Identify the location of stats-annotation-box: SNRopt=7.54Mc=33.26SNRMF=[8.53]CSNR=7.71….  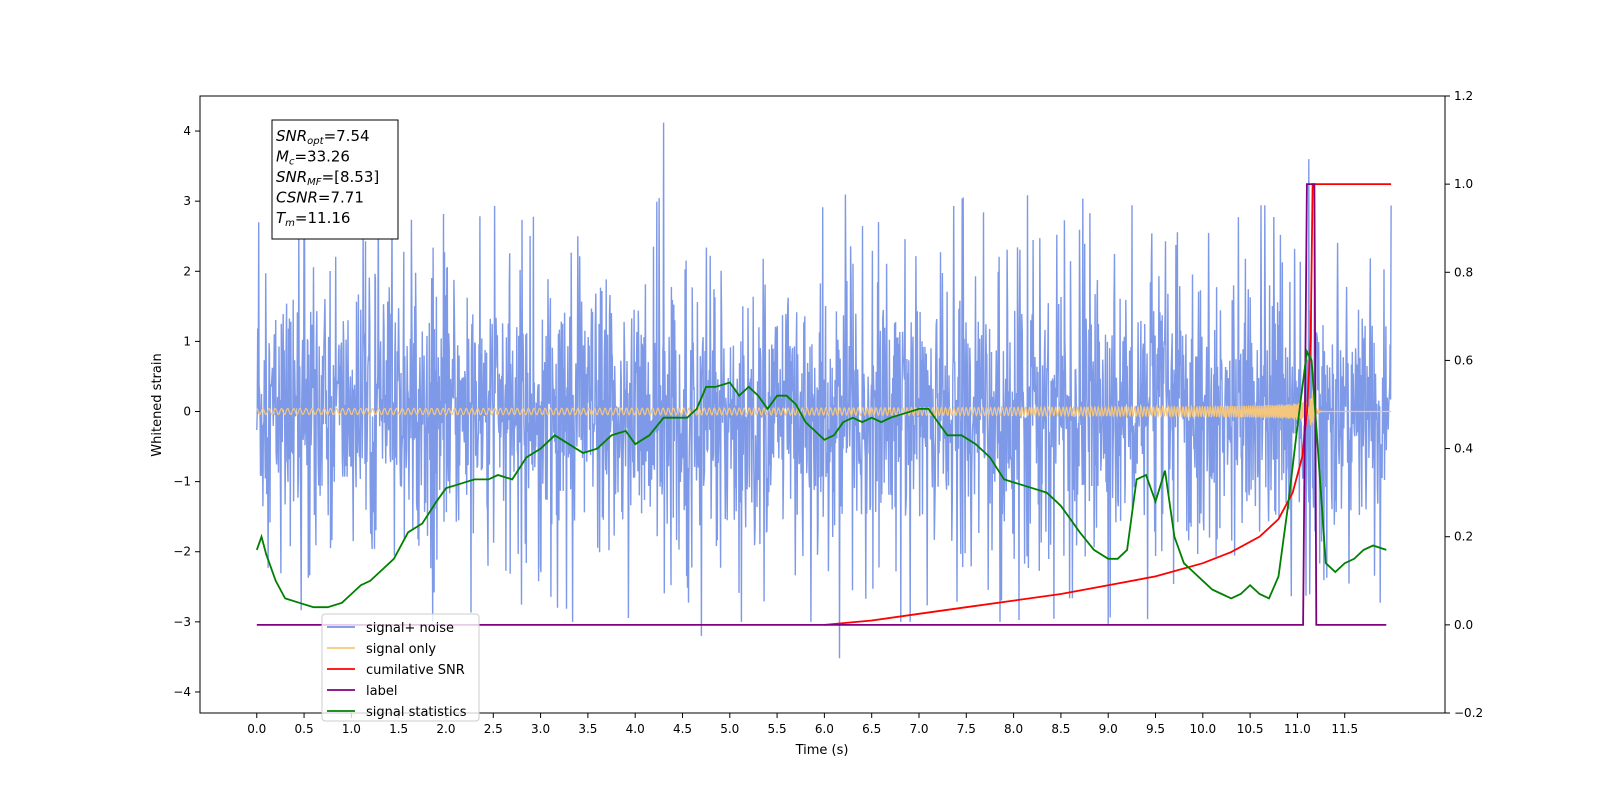
(335, 179).